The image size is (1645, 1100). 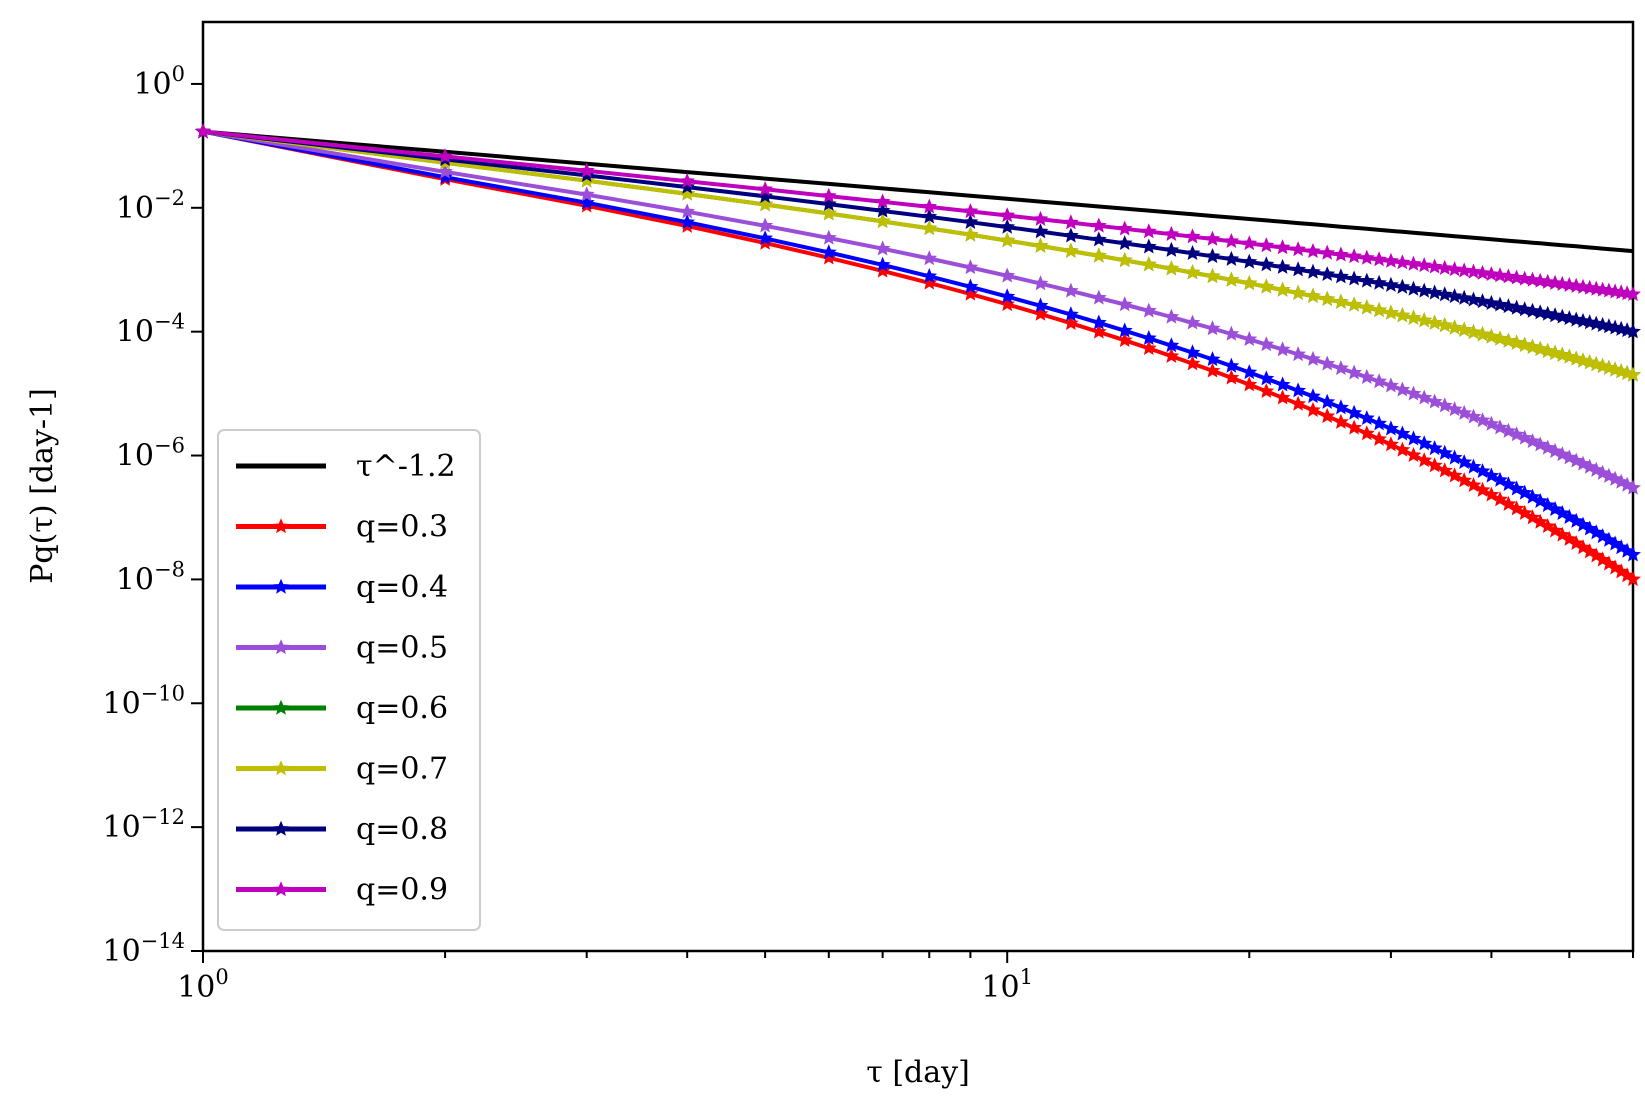 What do you see at coordinates (402, 890) in the screenshot?
I see `legend-label: q=0.9` at bounding box center [402, 890].